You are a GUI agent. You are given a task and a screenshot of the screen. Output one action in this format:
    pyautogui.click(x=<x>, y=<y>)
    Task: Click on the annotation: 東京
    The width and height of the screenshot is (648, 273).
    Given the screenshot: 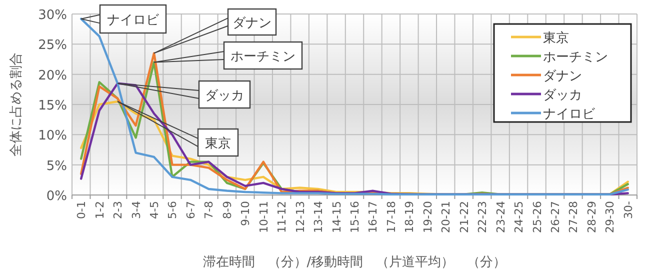 What is the action you would take?
    pyautogui.click(x=218, y=144)
    